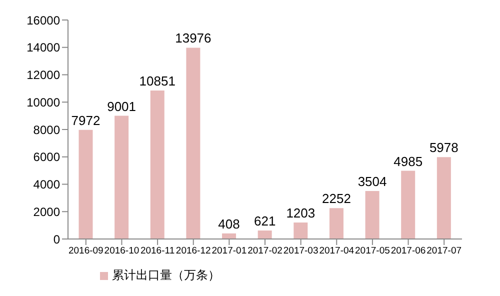 This screenshot has height=296, width=500. I want to click on y-tick-label: 16000, so click(43, 20).